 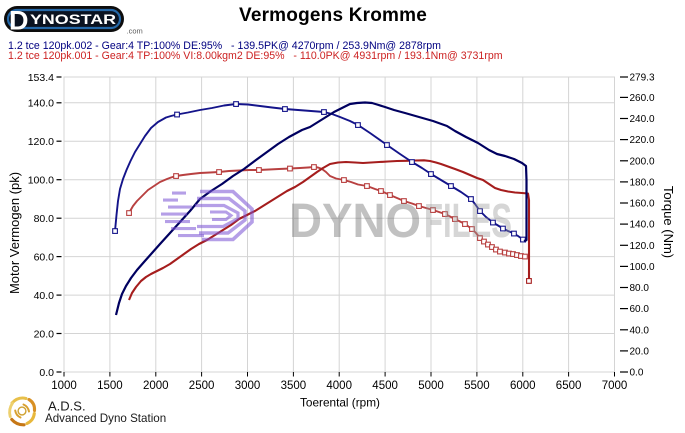 What do you see at coordinates (135, 31) in the screenshot?
I see `svg-text: .com` at bounding box center [135, 31].